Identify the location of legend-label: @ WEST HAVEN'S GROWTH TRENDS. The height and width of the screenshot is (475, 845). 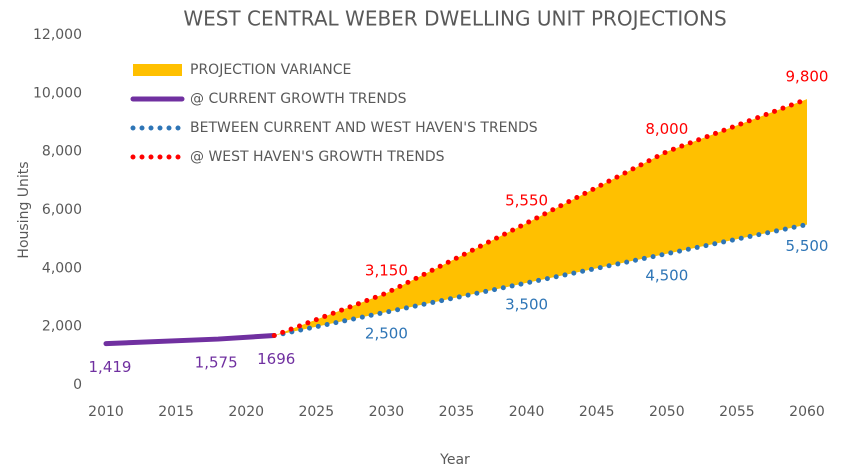
(317, 157).